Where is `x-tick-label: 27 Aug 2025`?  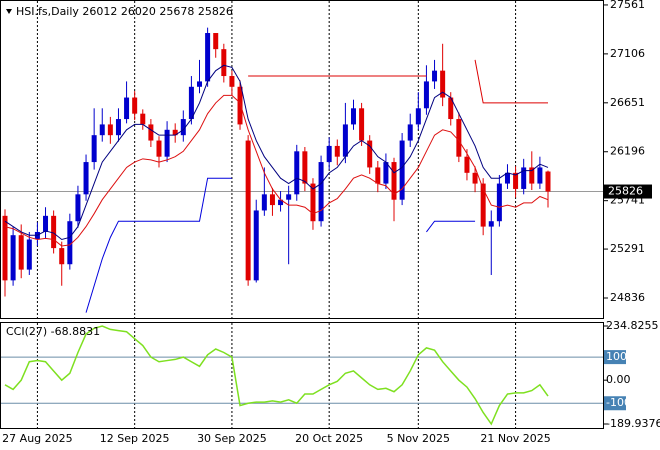
x-tick-label: 27 Aug 2025 is located at coordinates (37, 438).